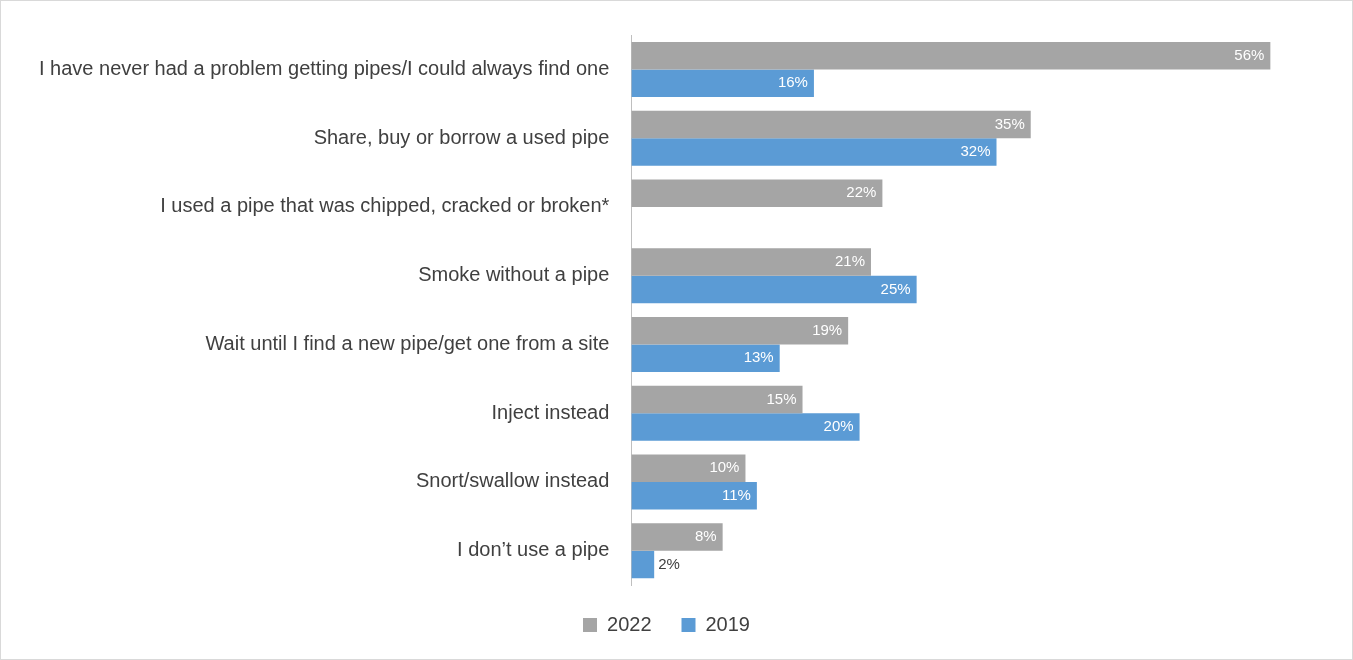  I want to click on data-label: 19%, so click(827, 329).